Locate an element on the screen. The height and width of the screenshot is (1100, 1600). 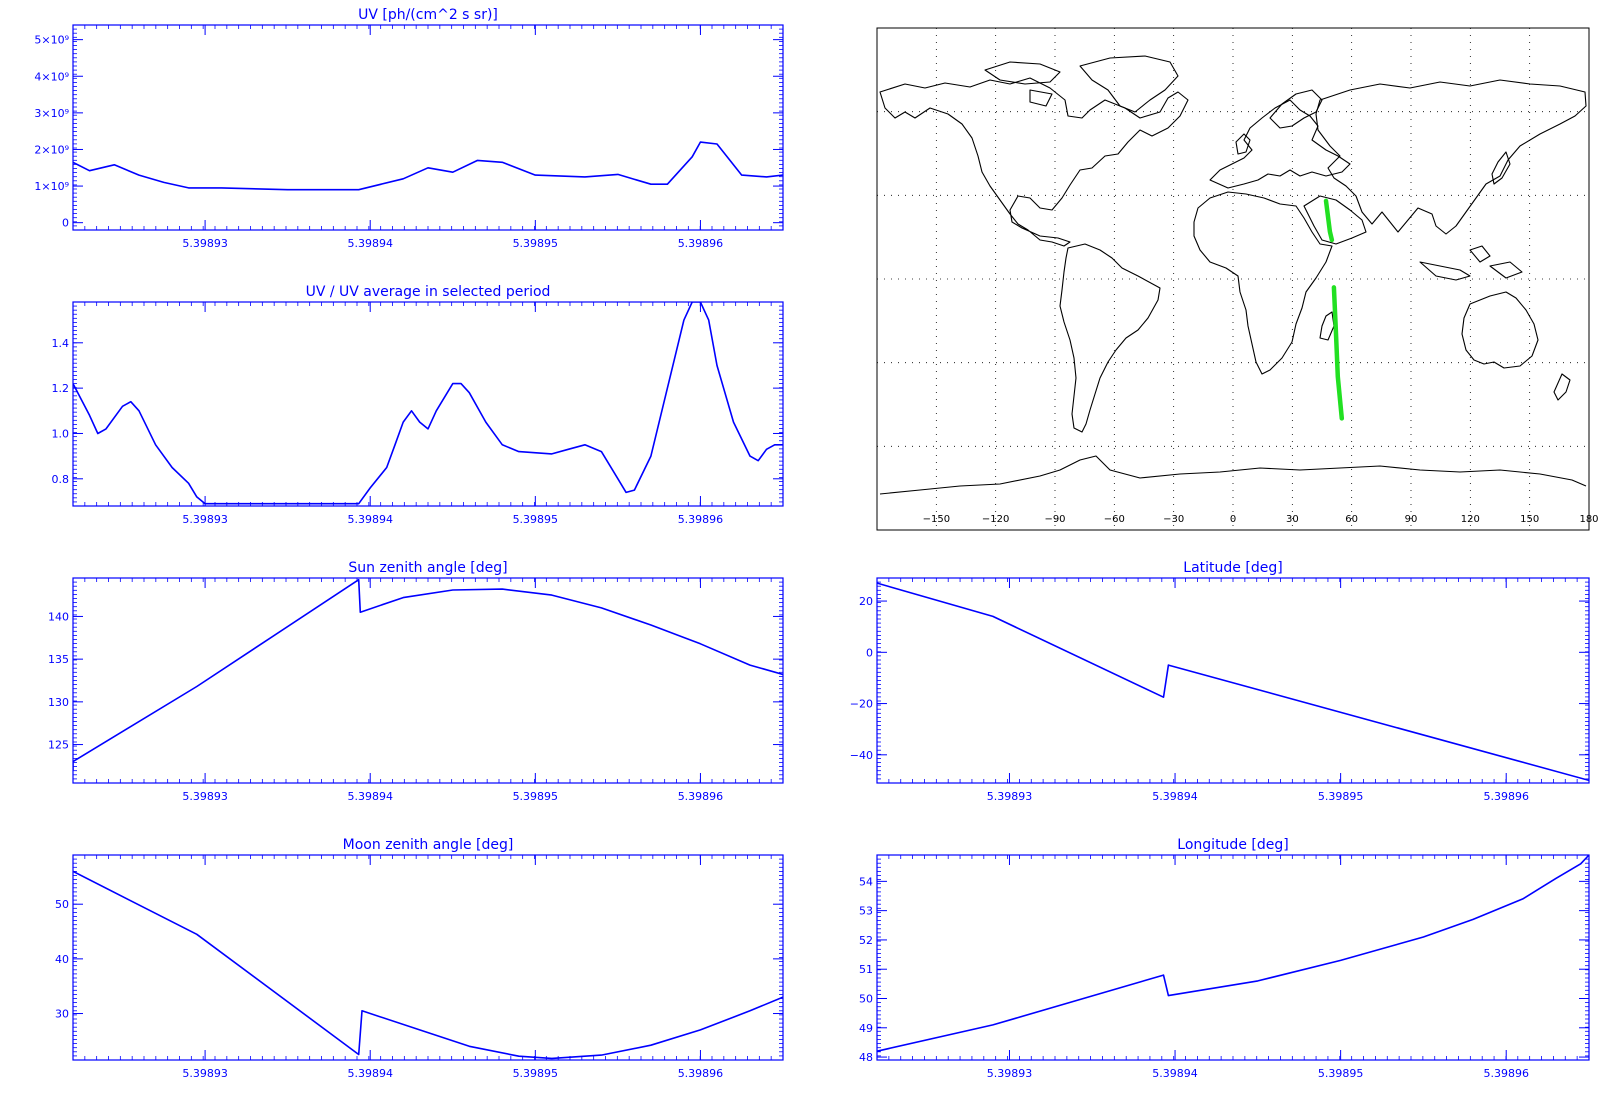
y-tick-label: 0.8 is located at coordinates (61, 479).